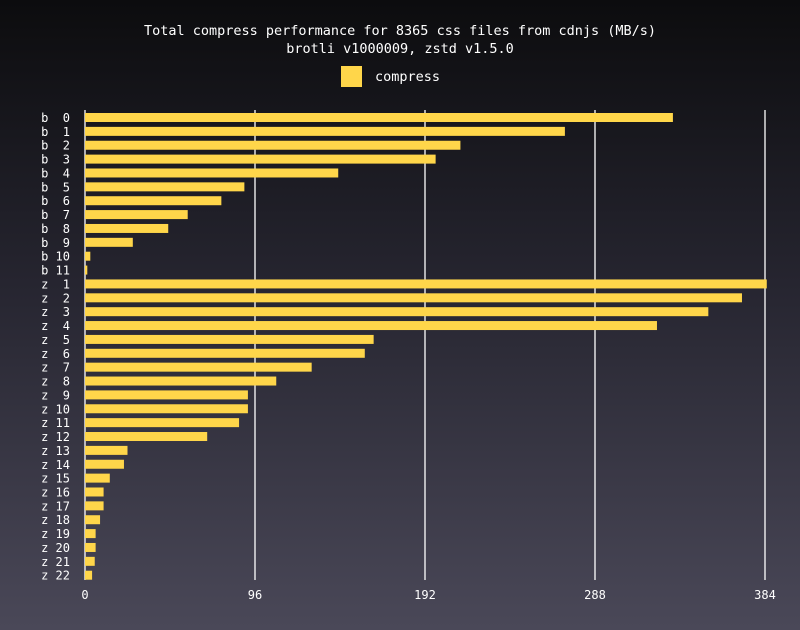 Image resolution: width=800 pixels, height=630 pixels. Describe the element at coordinates (55, 382) in the screenshot. I see `category-label: z 8` at that location.